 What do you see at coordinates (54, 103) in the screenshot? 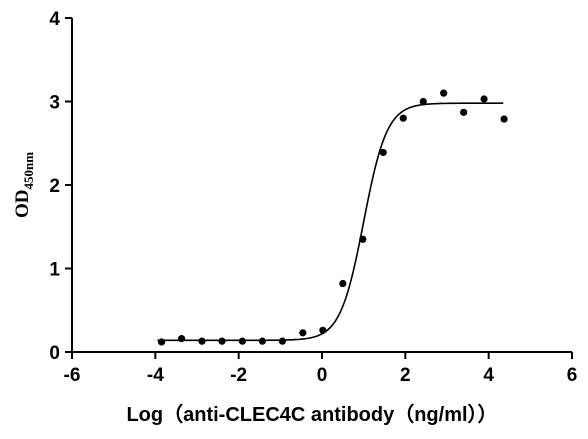
I see `y-tick-label: 3` at bounding box center [54, 103].